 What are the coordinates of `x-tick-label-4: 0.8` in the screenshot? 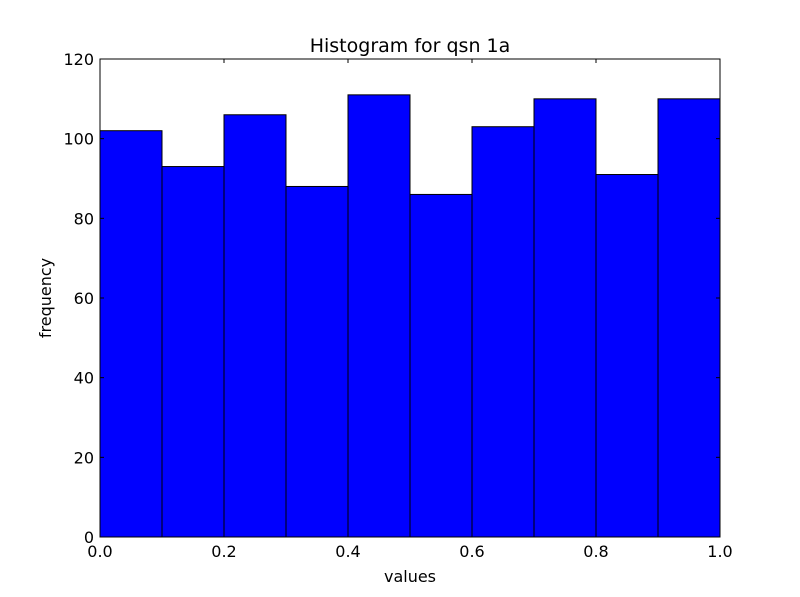 It's located at (595, 551).